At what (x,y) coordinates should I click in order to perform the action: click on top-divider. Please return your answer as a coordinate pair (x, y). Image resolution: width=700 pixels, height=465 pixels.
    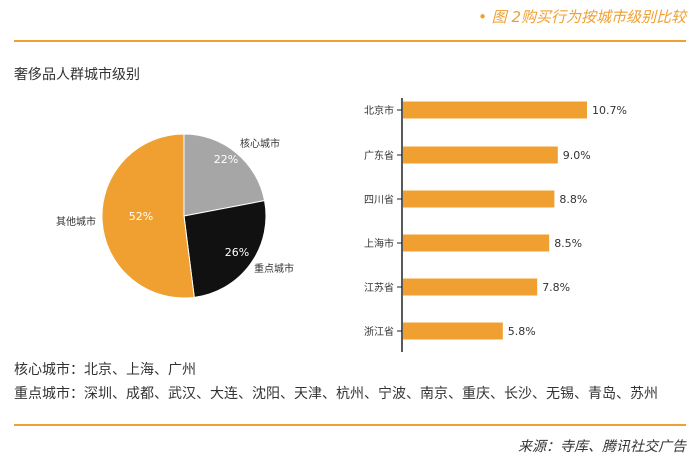
    Looking at the image, I should click on (350, 41).